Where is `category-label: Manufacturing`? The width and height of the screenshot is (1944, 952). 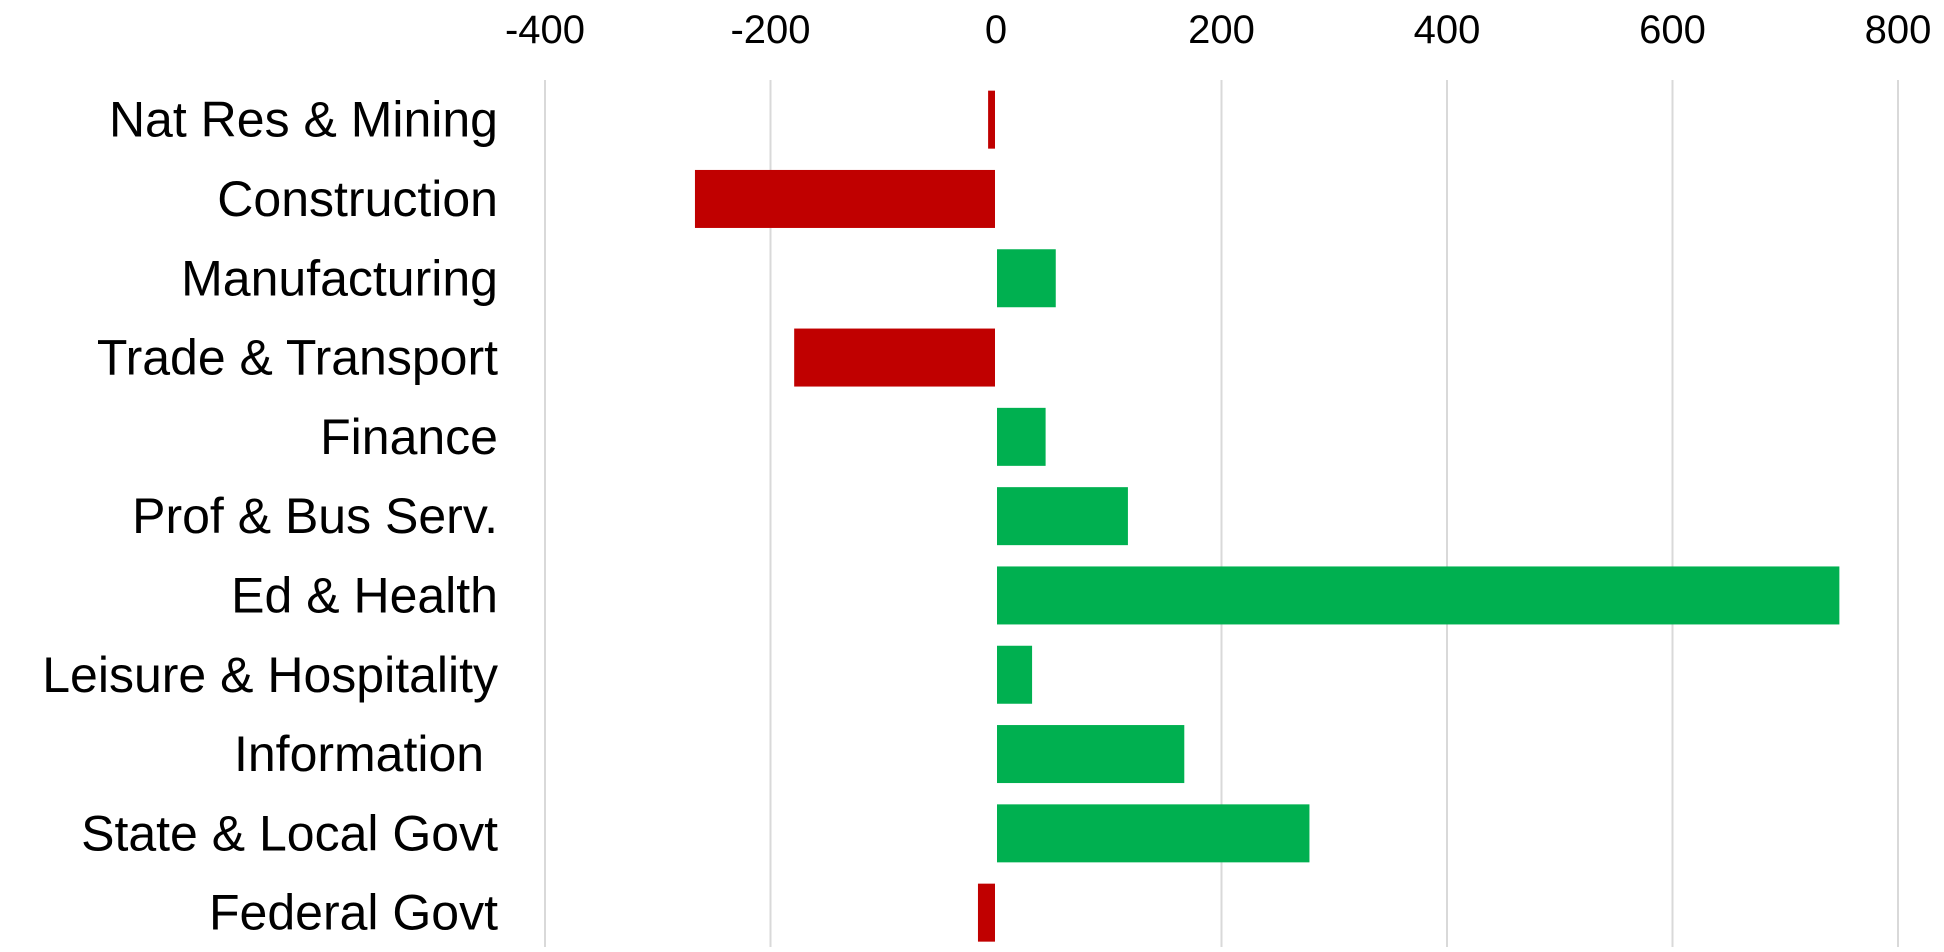
category-label: Manufacturing is located at coordinates (339, 278).